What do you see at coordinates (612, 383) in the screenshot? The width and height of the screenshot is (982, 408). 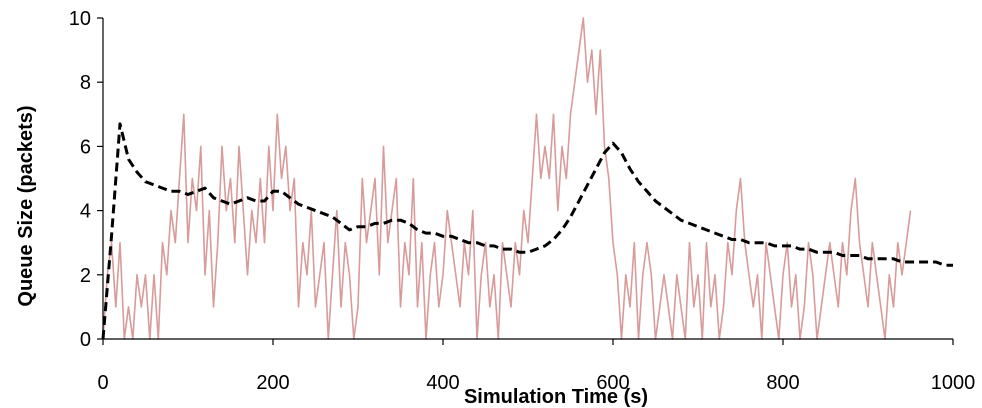 I see `x-tick-label: 600` at bounding box center [612, 383].